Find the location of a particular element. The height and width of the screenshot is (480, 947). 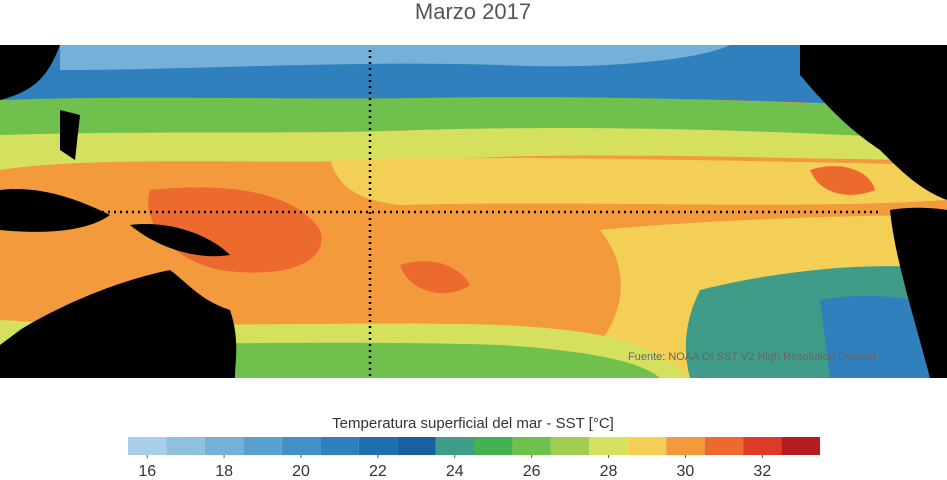

colorbar-tick-label: 28 is located at coordinates (609, 471).